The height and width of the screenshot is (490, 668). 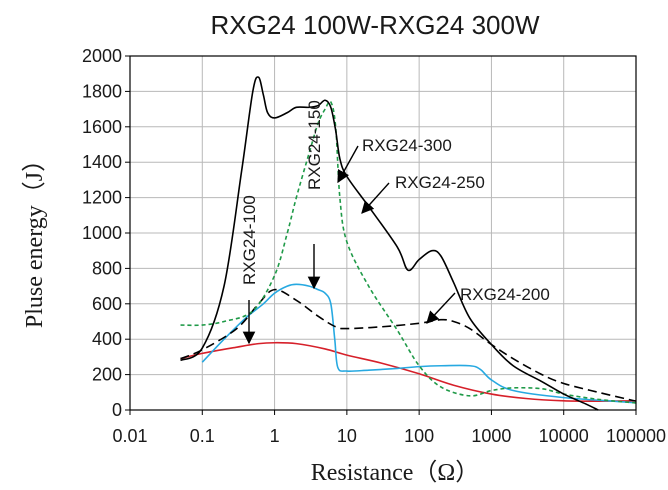 I want to click on x-tick-label: 10, so click(x=347, y=436).